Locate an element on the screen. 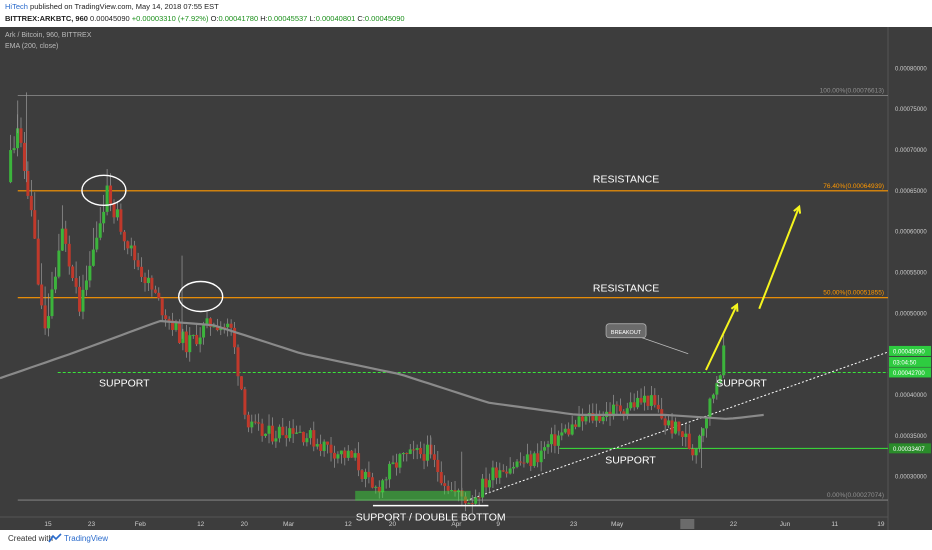  time-tick-label: 20 is located at coordinates (393, 524).